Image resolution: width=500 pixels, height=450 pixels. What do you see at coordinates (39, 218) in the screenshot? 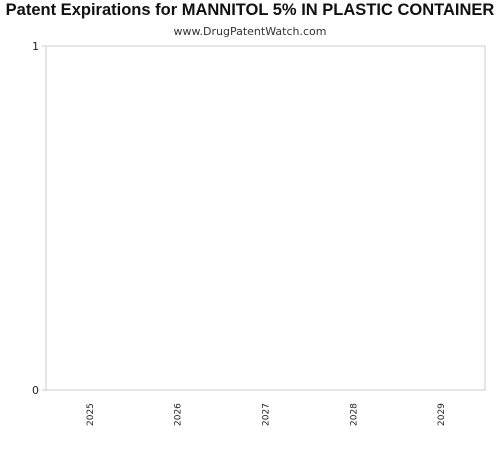
I see `y-axis: 01` at bounding box center [39, 218].